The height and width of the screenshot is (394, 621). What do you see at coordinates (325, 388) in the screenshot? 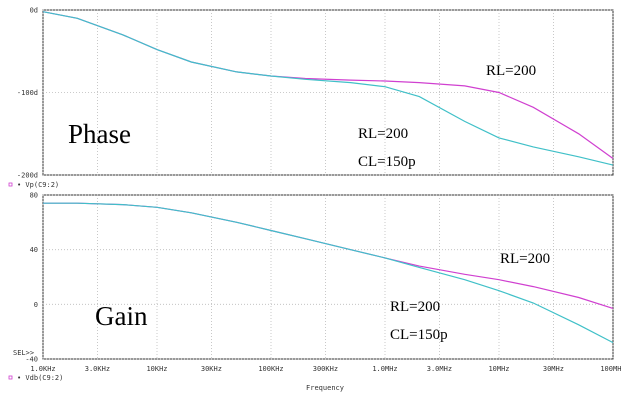
I see `x-axis-title: Frequency` at bounding box center [325, 388].